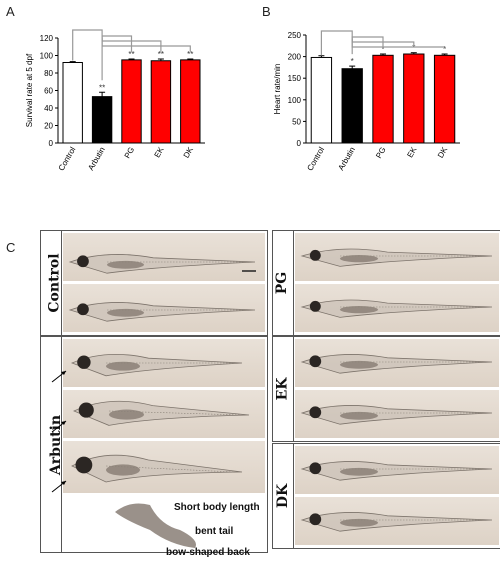  What do you see at coordinates (47, 38) in the screenshot?
I see `y-tick-label: 120` at bounding box center [47, 38].